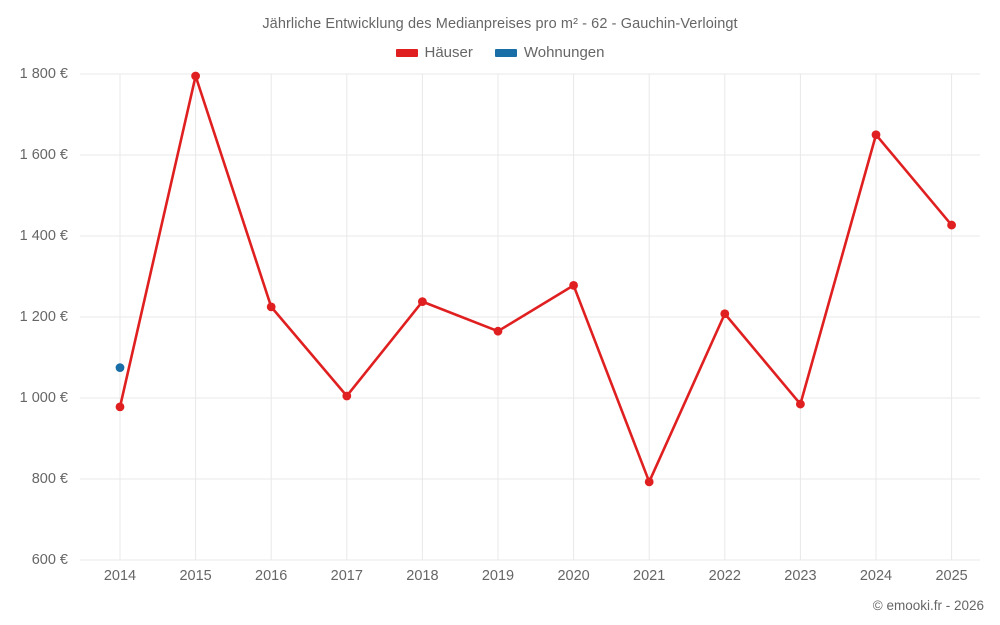  What do you see at coordinates (43, 155) in the screenshot?
I see `y-axis-tick-label: 1 600 €` at bounding box center [43, 155].